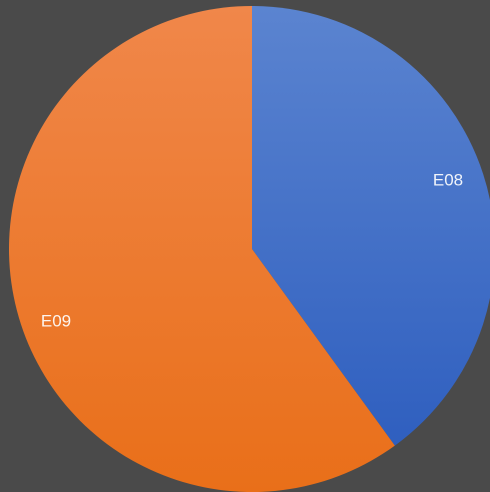 Image resolution: width=490 pixels, height=492 pixels. Describe the element at coordinates (56, 320) in the screenshot. I see `data-label-e09: E09` at that location.